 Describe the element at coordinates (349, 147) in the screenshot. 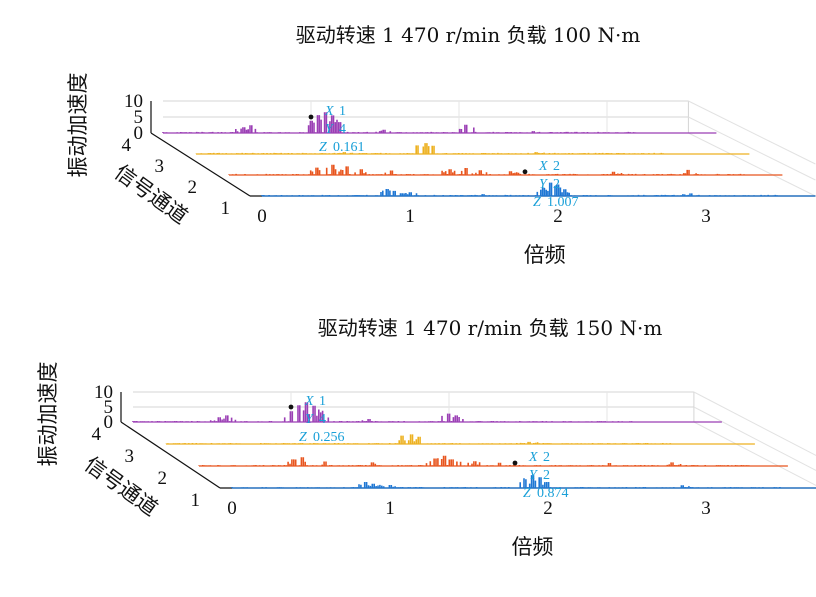

I see `datatip-z_value: 0.161` at that location.